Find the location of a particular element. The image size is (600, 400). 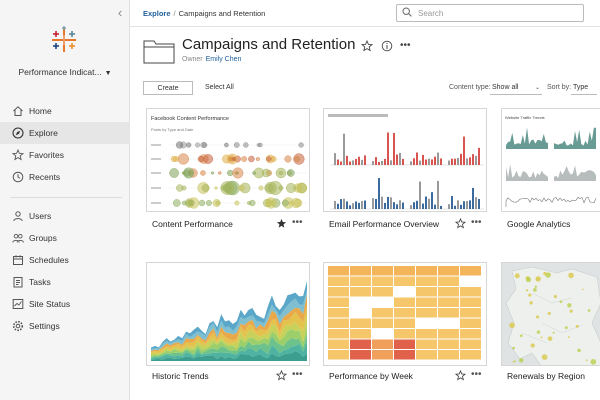

search-box is located at coordinates (490, 13).